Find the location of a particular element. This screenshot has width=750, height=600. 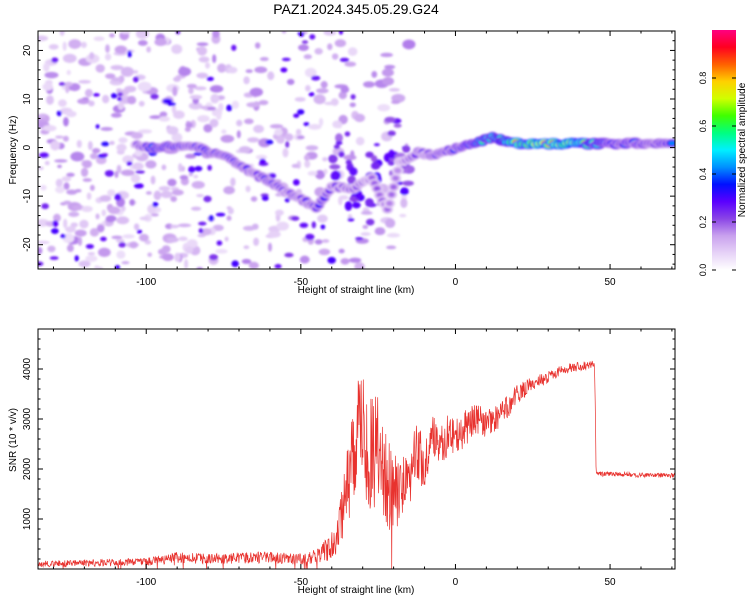

x-tick-label: -50 is located at coordinates (301, 282).